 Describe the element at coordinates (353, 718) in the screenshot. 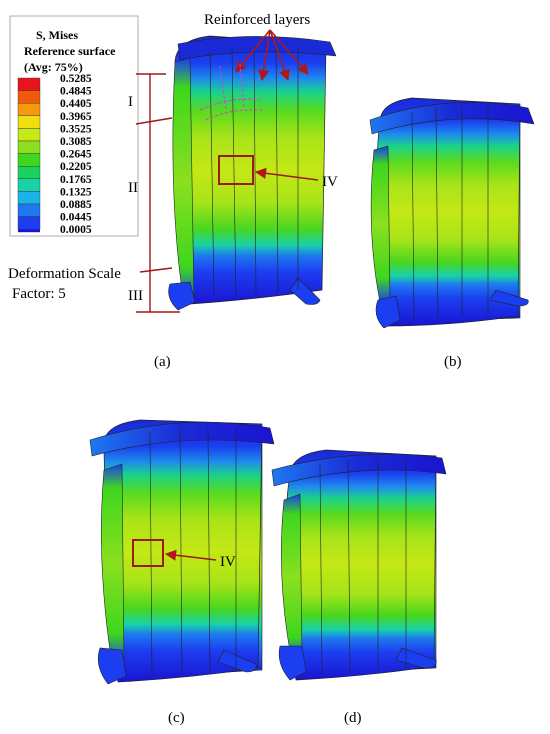

I see `panel-label-d: (d)` at that location.